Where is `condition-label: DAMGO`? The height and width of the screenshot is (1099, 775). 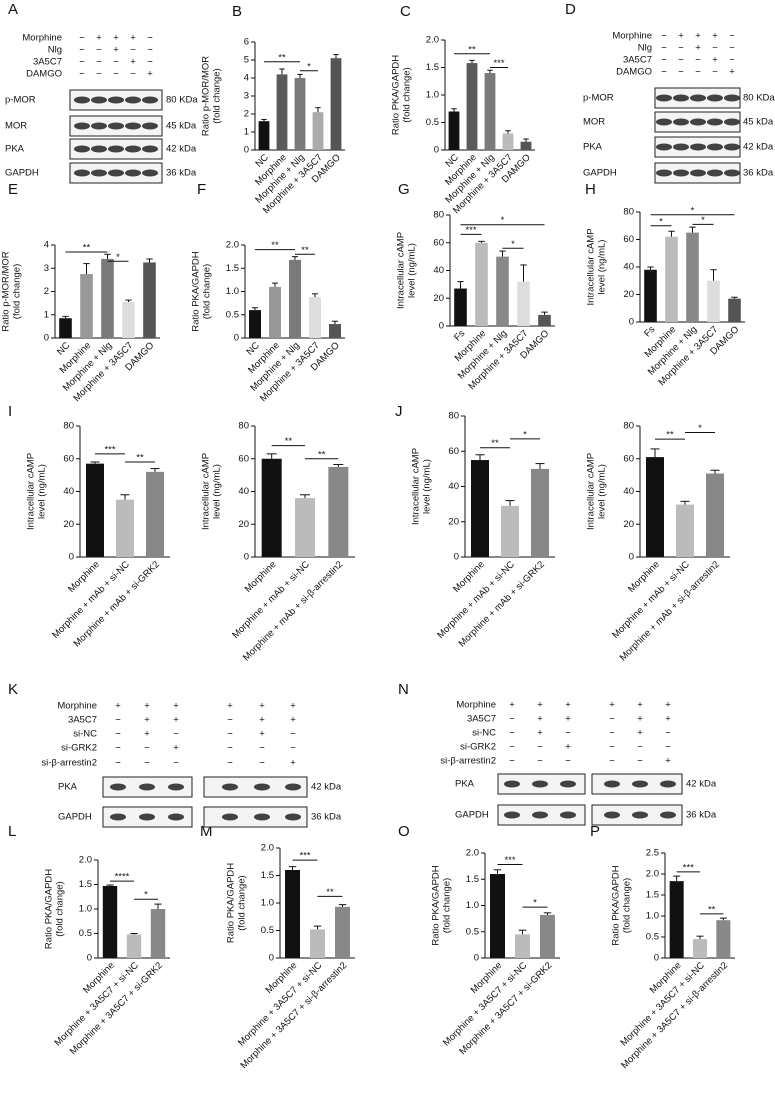 condition-label: DAMGO is located at coordinates (44, 74).